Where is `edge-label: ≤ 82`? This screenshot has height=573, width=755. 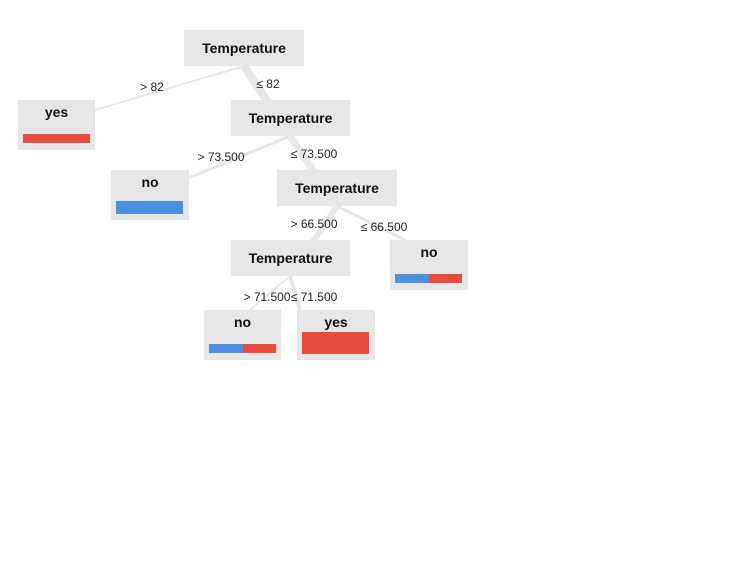 edge-label: ≤ 82 is located at coordinates (268, 84).